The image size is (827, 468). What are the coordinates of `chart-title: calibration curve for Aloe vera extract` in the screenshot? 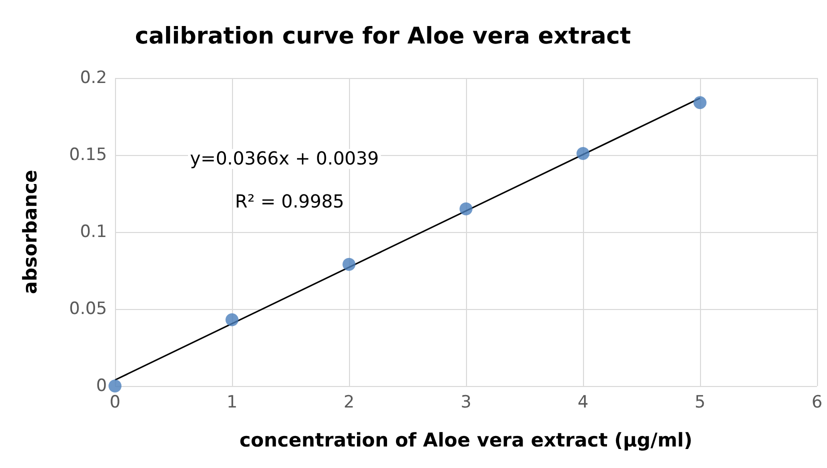 It's located at (383, 37).